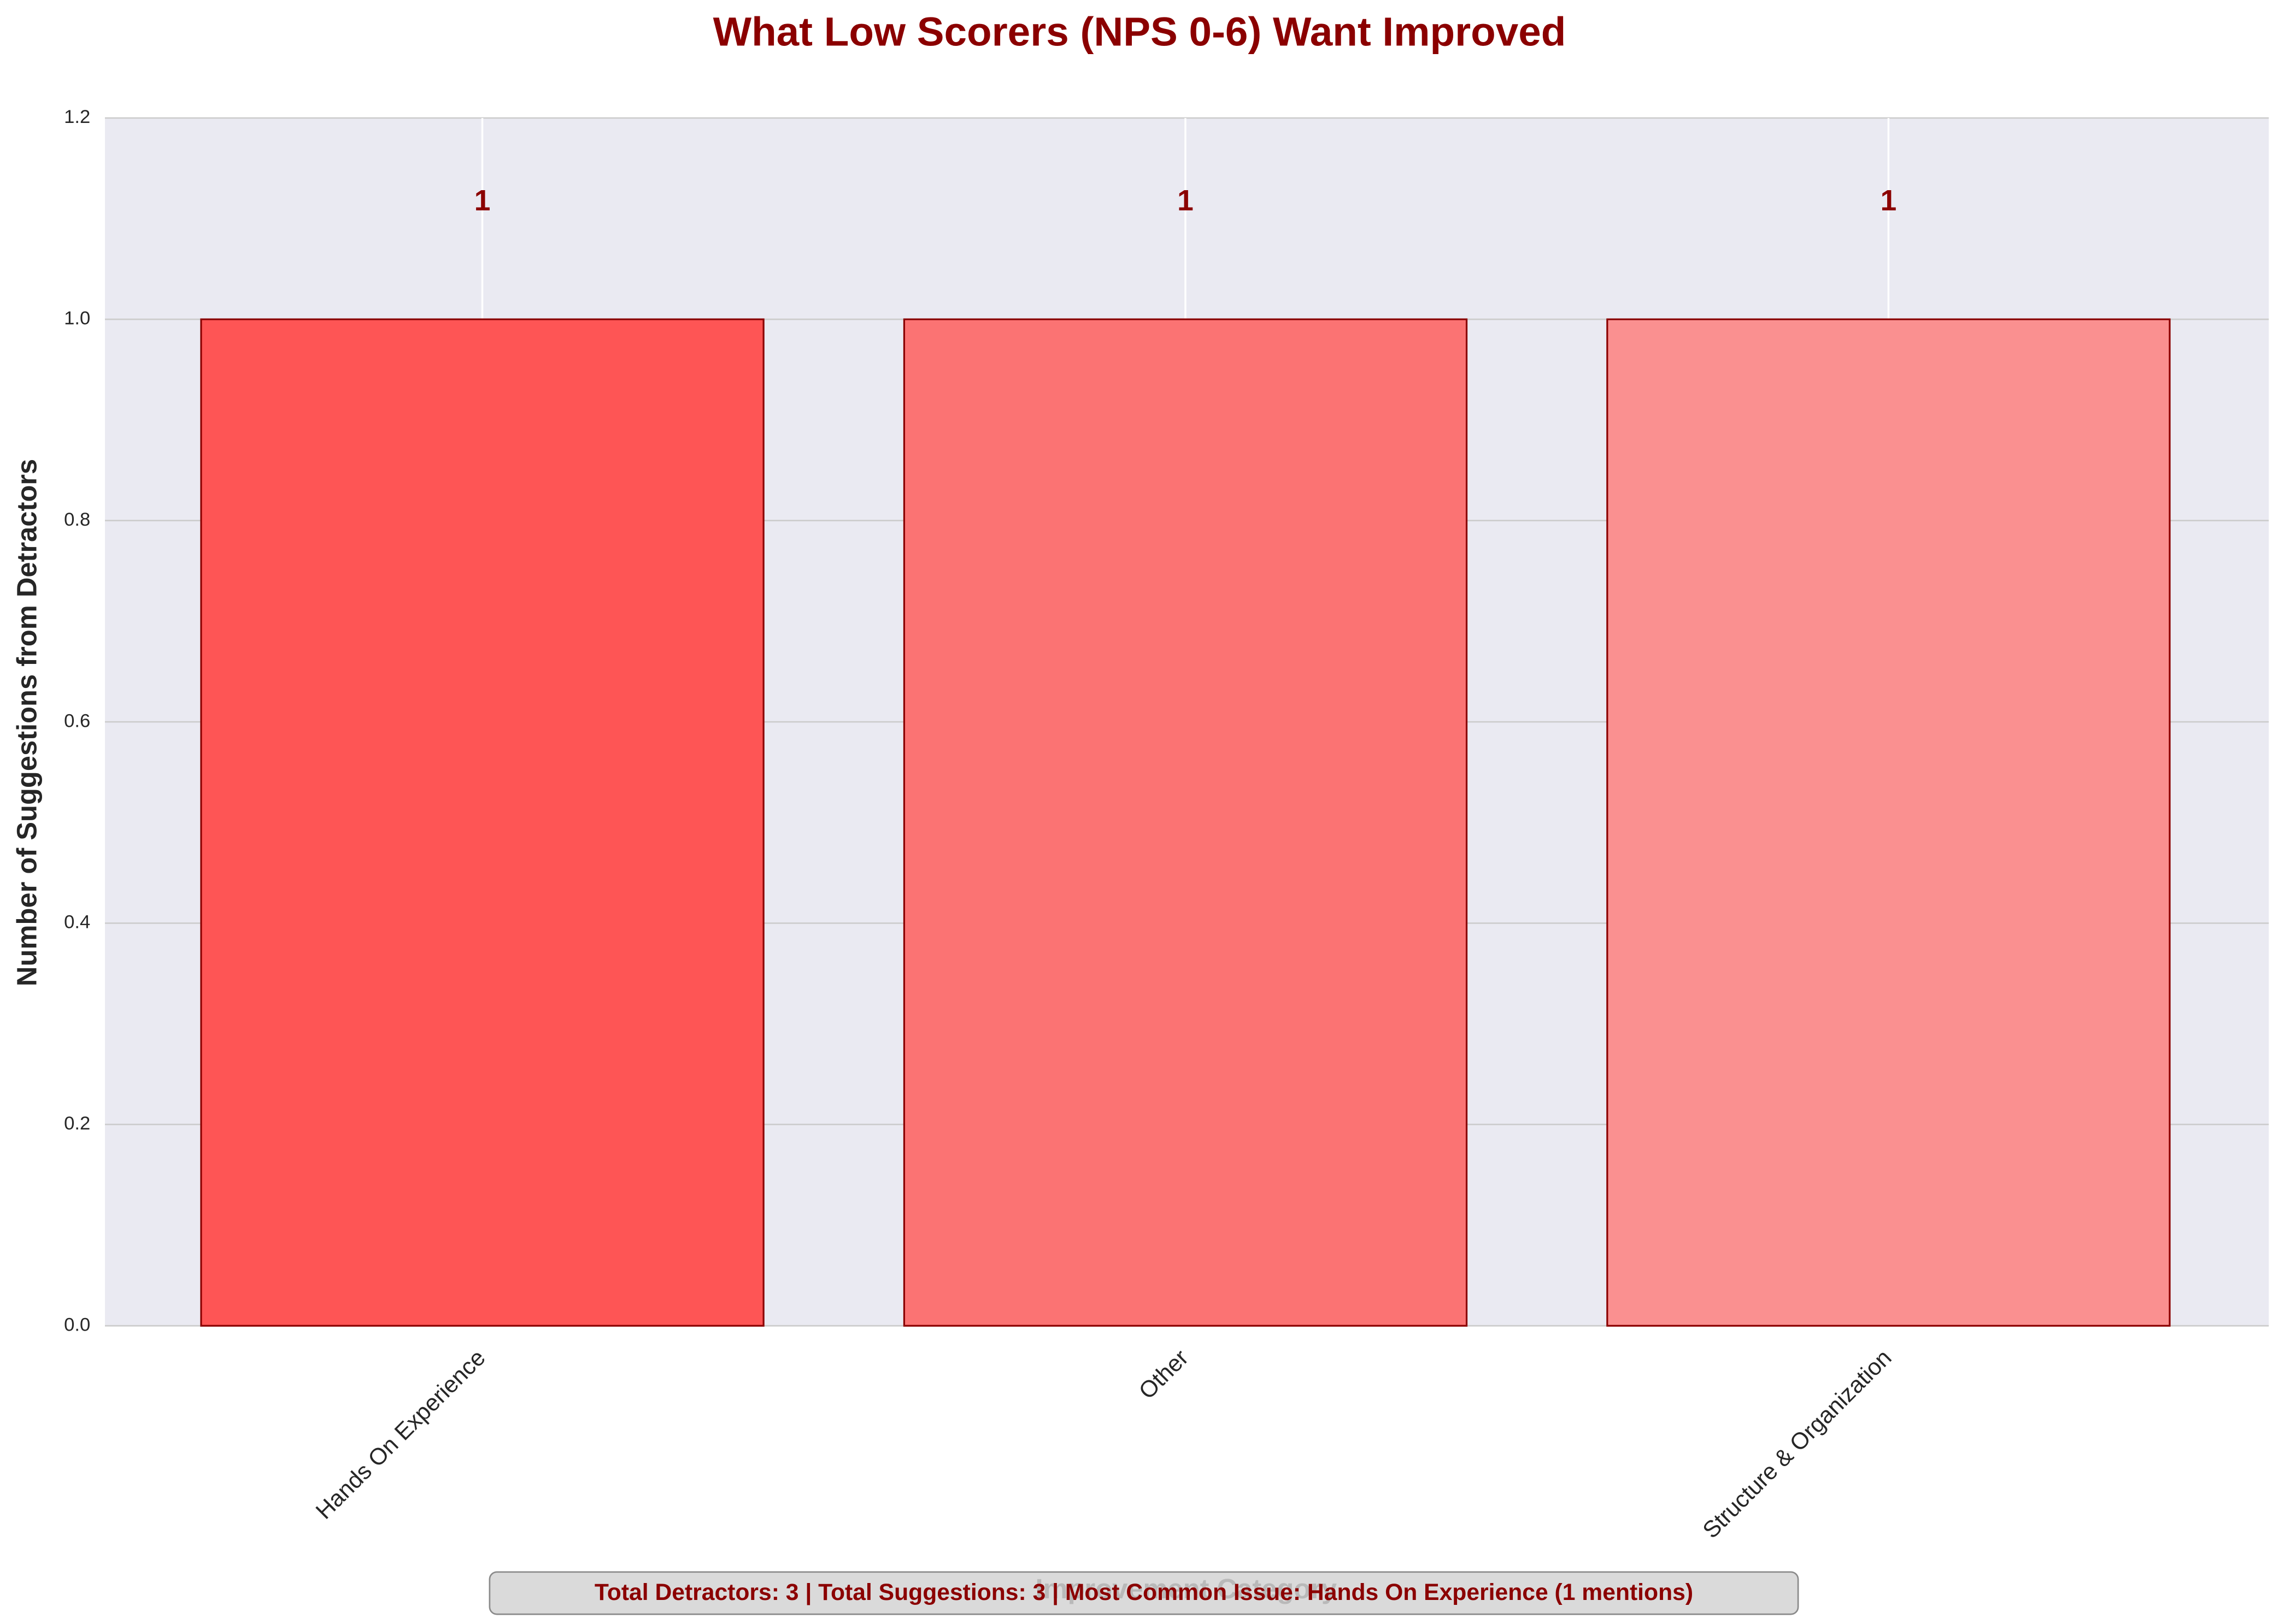  I want to click on y-axis-label: Number of Suggestions from Detractors, so click(27, 722).